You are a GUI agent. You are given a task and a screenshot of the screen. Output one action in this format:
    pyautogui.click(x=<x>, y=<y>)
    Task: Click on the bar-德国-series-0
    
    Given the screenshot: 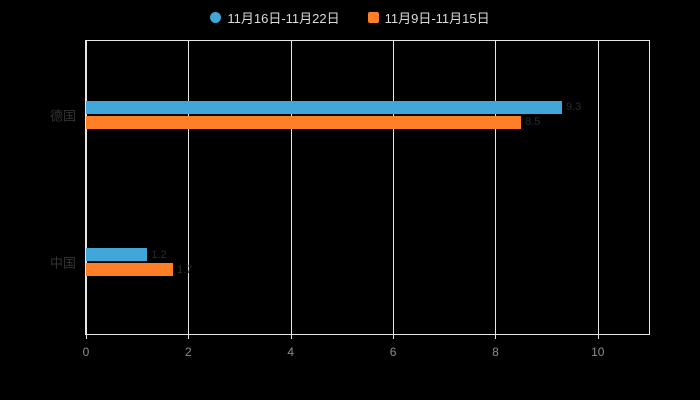 What is the action you would take?
    pyautogui.click(x=324, y=107)
    